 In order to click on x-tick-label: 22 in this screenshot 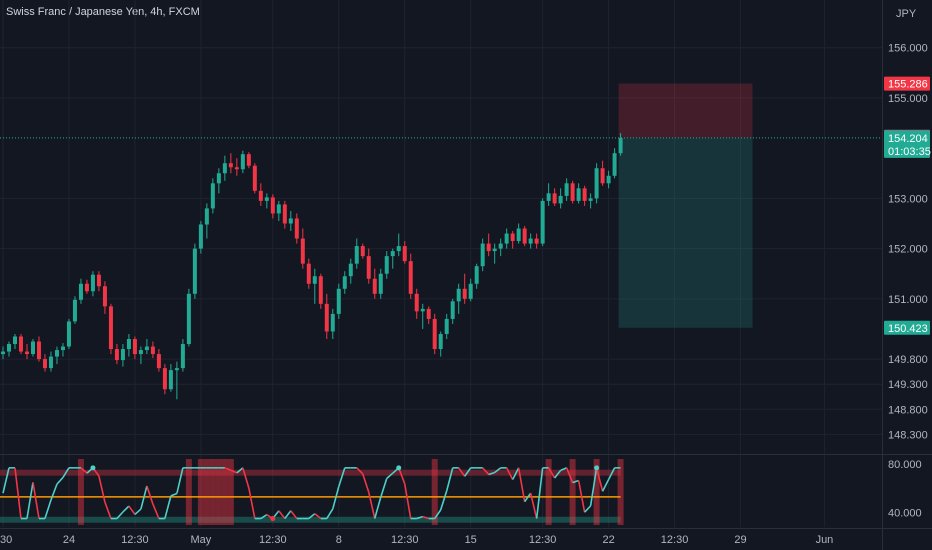, I will do `click(608, 540)`.